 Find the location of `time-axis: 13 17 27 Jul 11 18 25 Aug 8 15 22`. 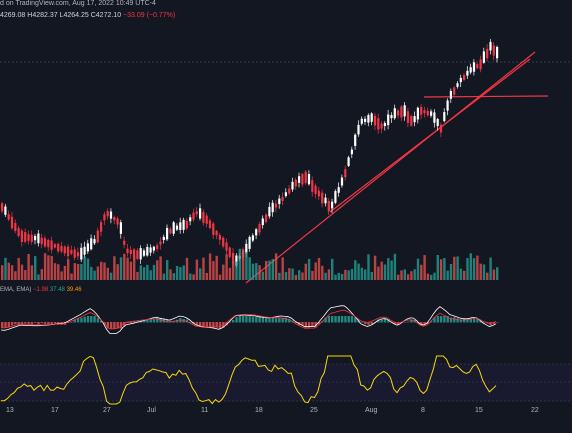

time-axis: 13 17 27 Jul 11 18 25 Aug 8 15 22 is located at coordinates (272, 410).